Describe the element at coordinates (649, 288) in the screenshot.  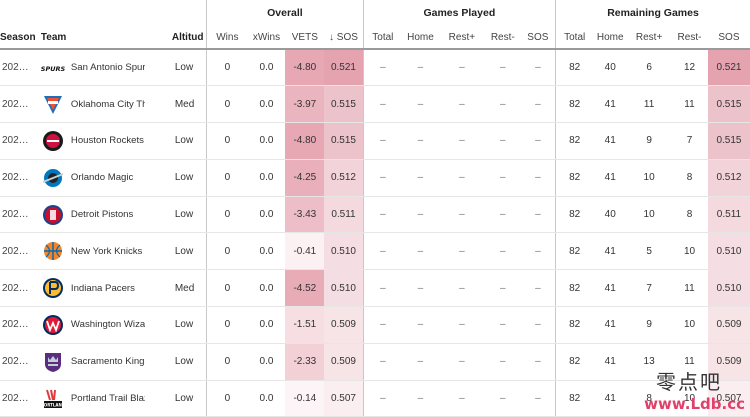
I see `rm-rest-plus-cell: 7` at that location.